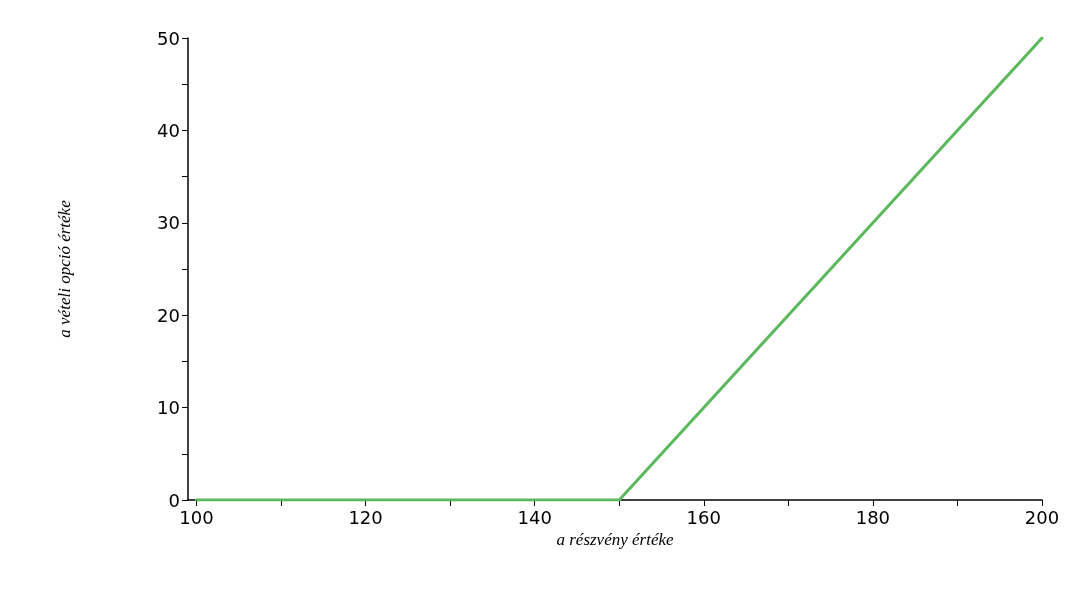 The width and height of the screenshot is (1083, 590). What do you see at coordinates (703, 517) in the screenshot?
I see `x-tick-label: 160` at bounding box center [703, 517].